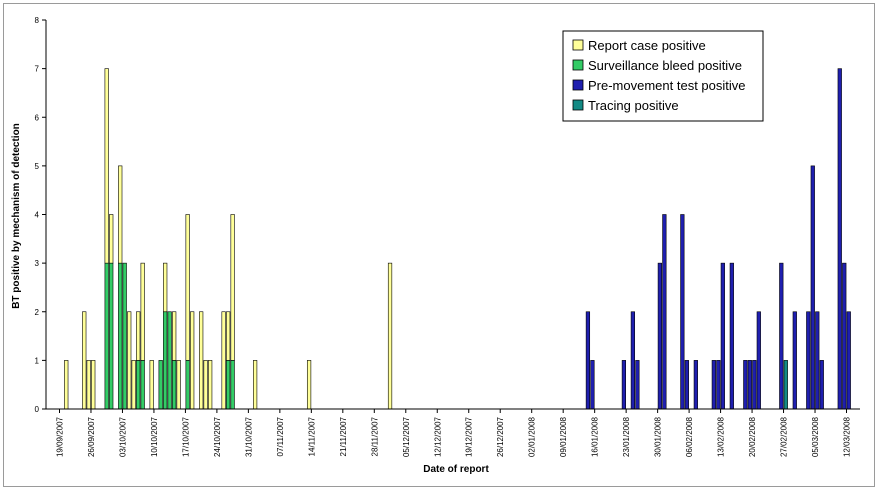 This screenshot has height=495, width=882. Describe the element at coordinates (37, 166) in the screenshot. I see `y-tick-label: 5` at that location.